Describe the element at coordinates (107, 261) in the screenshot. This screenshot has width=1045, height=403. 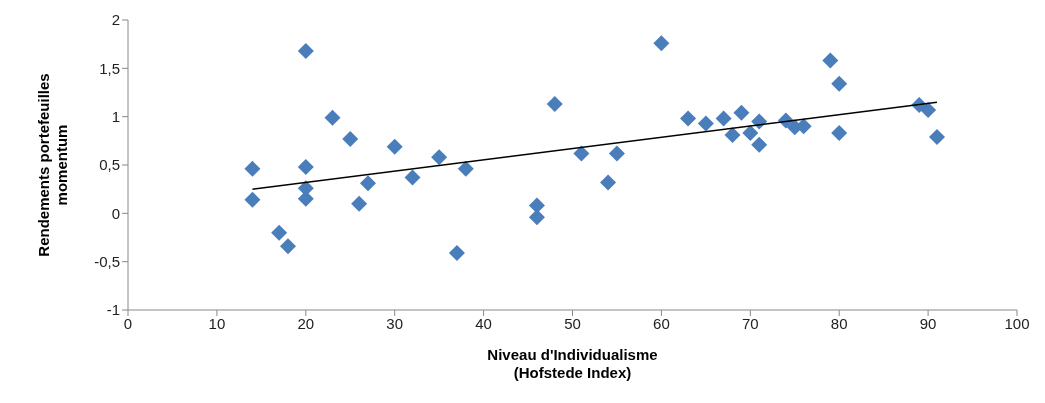
I see `y-tick-label: -0,5` at that location.